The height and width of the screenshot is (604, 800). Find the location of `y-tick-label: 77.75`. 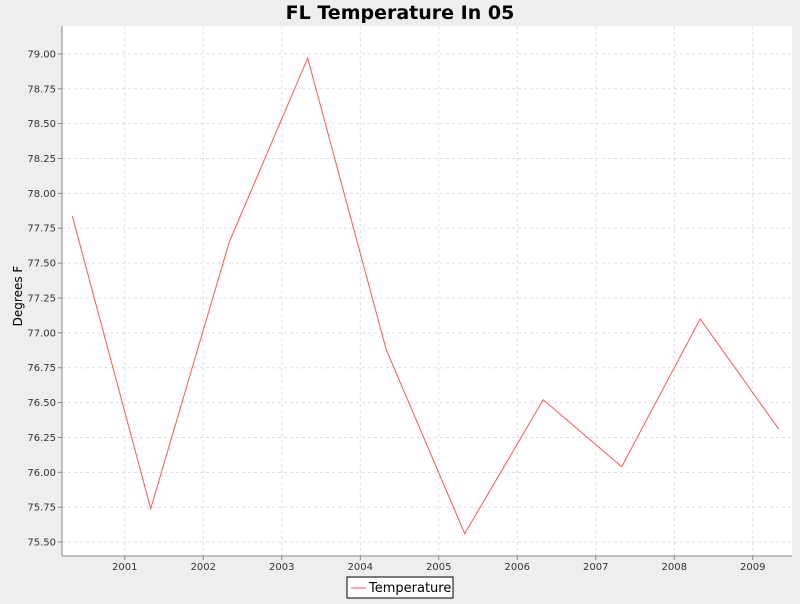

y-tick-label: 77.75 is located at coordinates (41, 229).